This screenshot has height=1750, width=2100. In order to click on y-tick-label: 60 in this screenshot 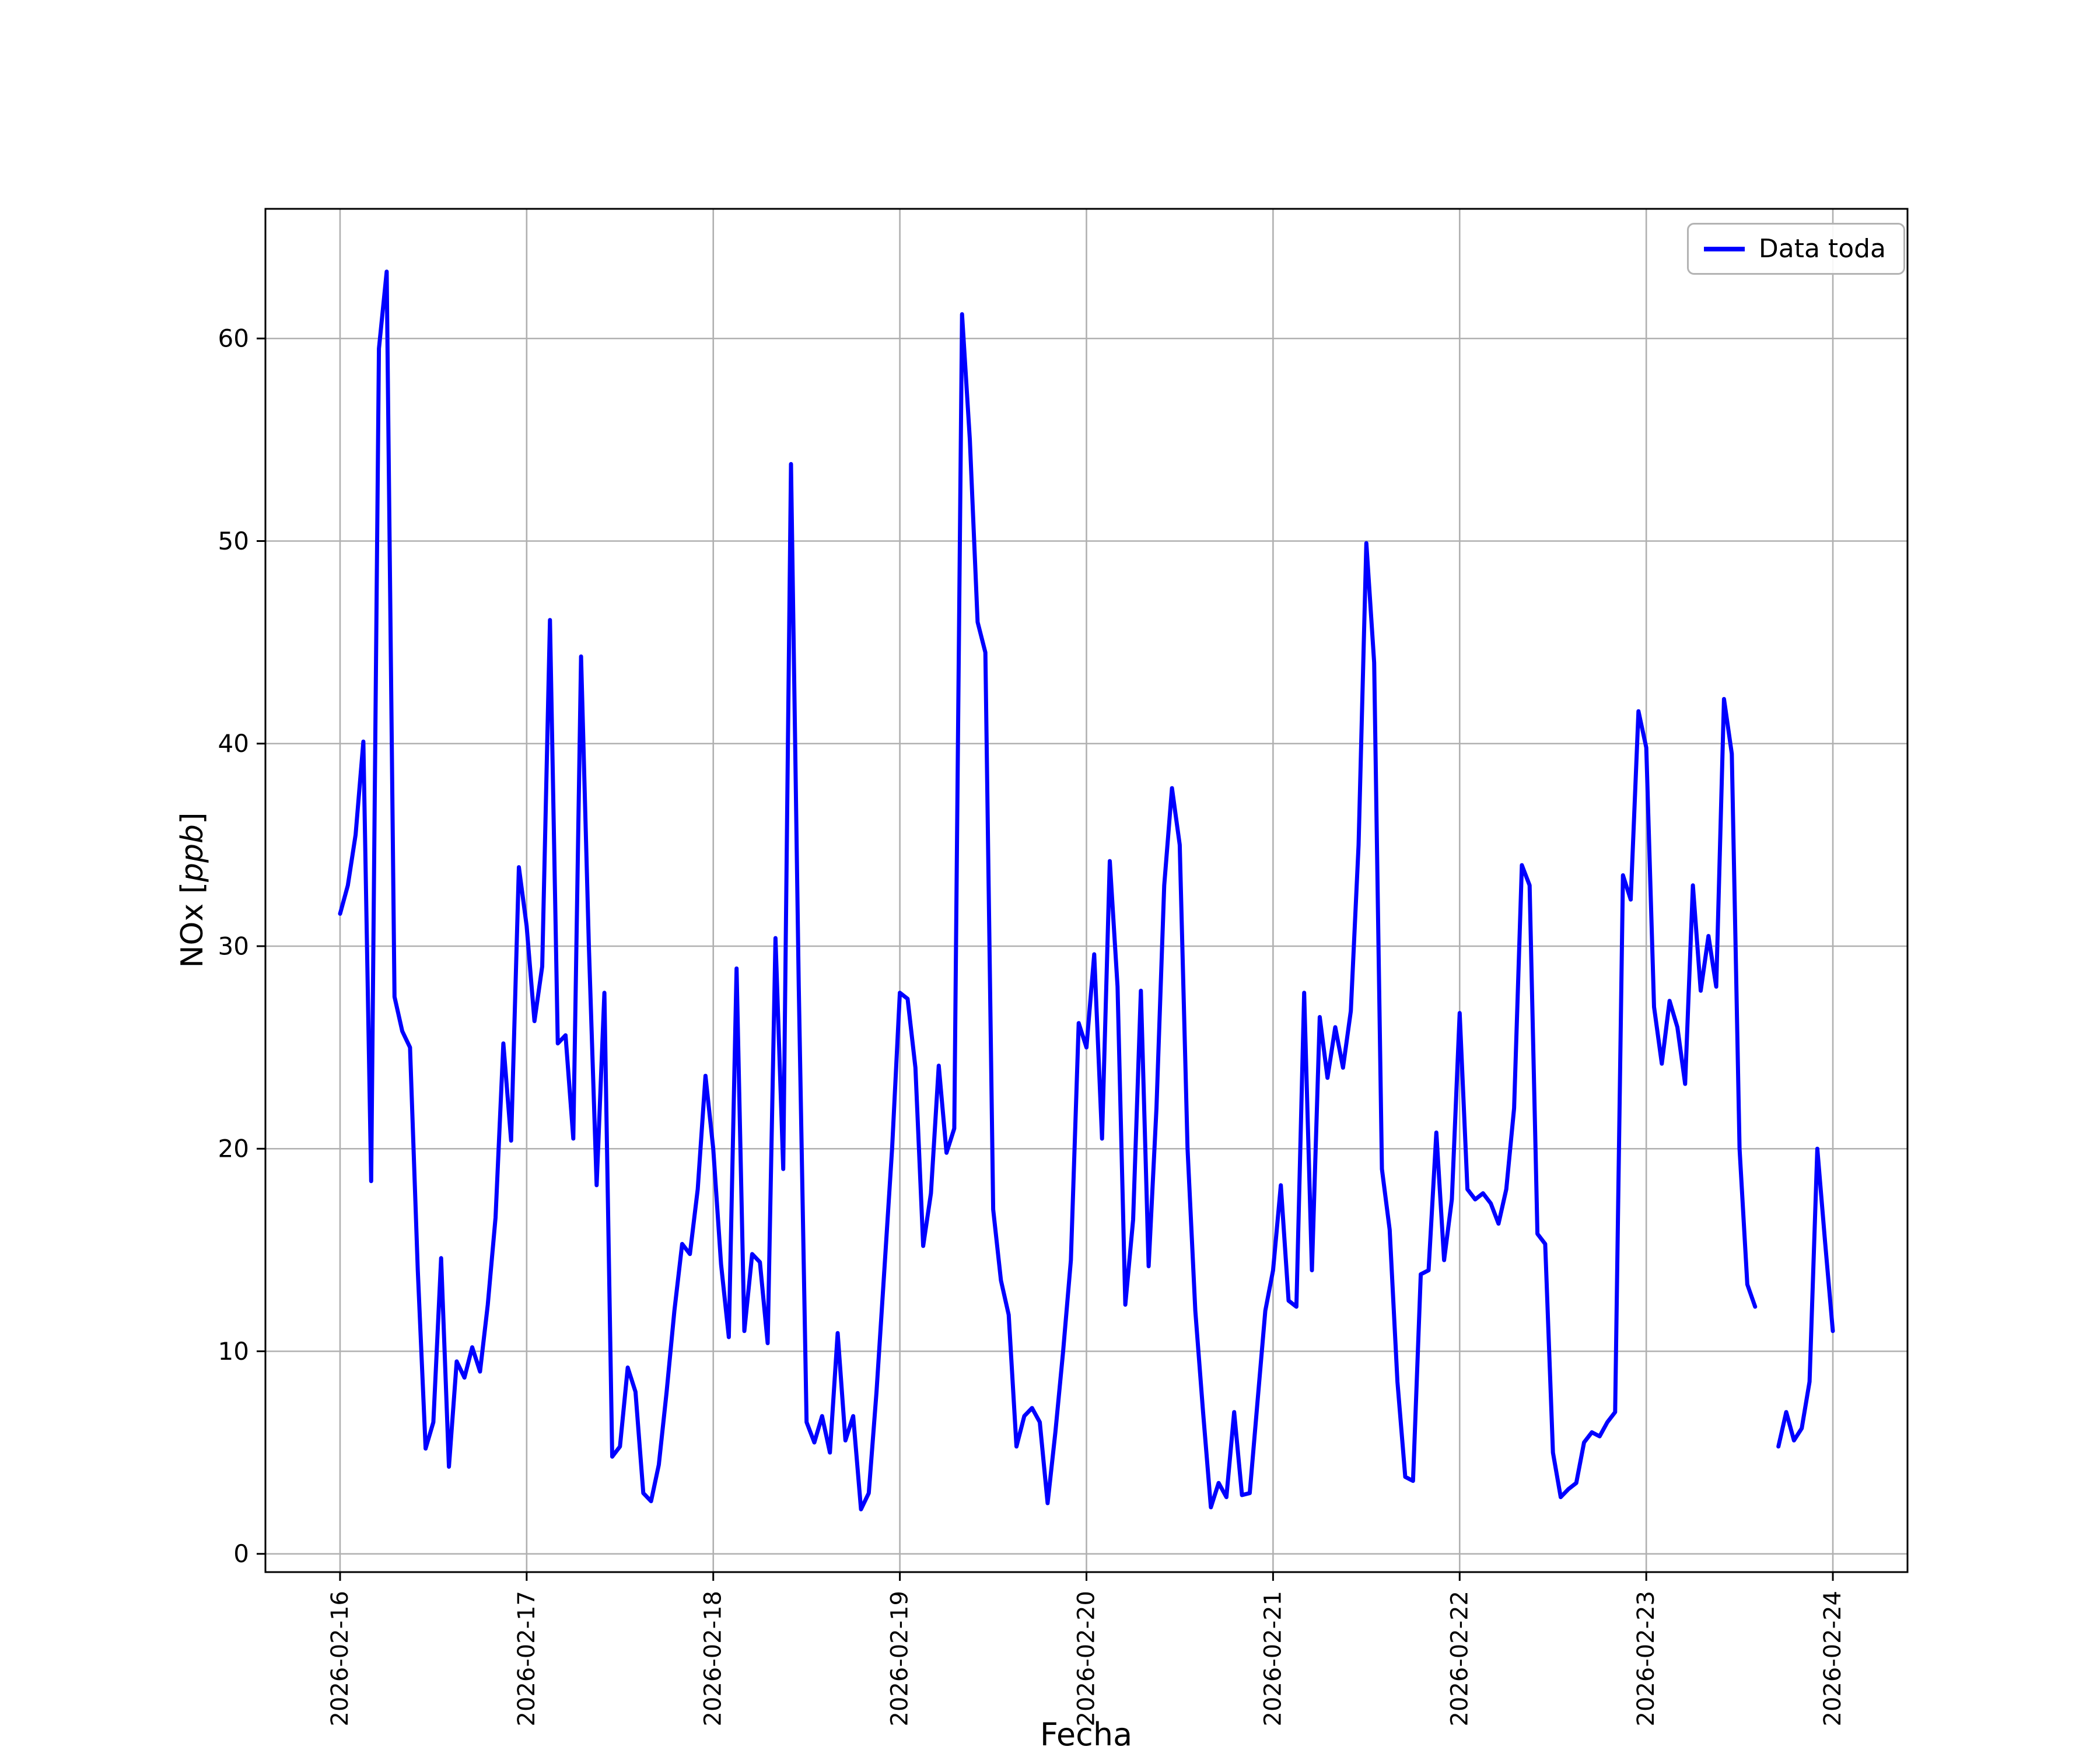, I will do `click(233, 338)`.